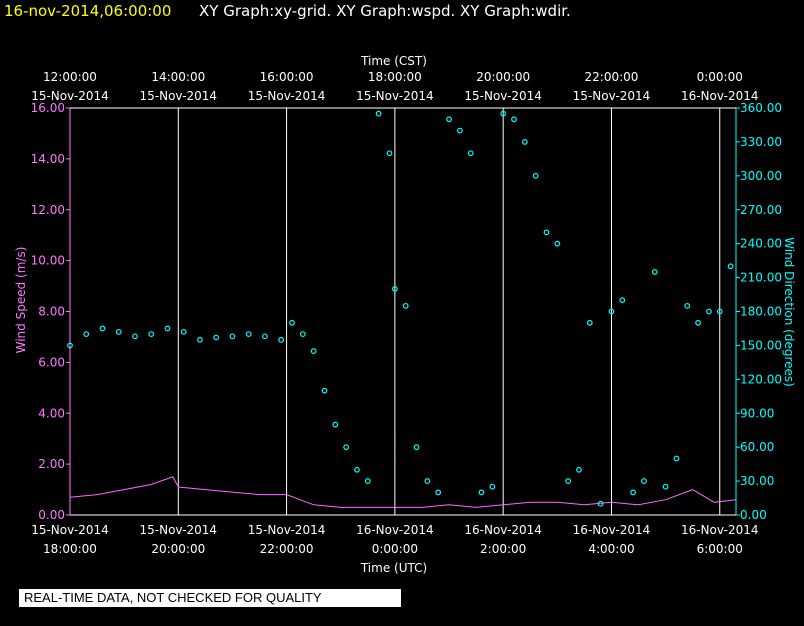 Image resolution: width=804 pixels, height=626 pixels. What do you see at coordinates (761, 142) in the screenshot?
I see `y-right-tick: 330.00` at bounding box center [761, 142].